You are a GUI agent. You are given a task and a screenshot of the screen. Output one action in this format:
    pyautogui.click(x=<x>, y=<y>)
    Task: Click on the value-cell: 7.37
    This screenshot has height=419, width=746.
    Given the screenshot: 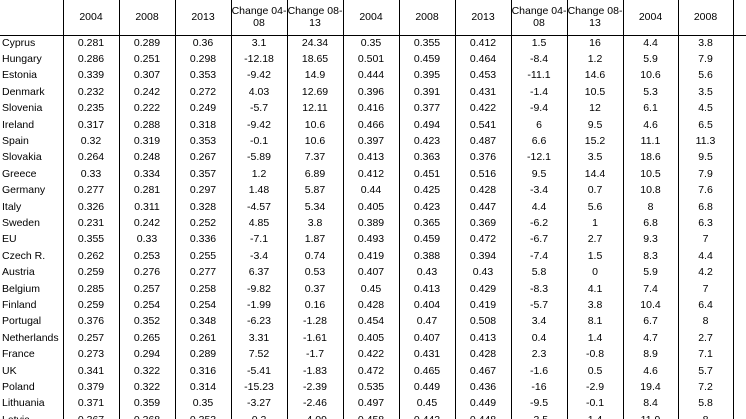 What is the action you would take?
    pyautogui.click(x=314, y=158)
    